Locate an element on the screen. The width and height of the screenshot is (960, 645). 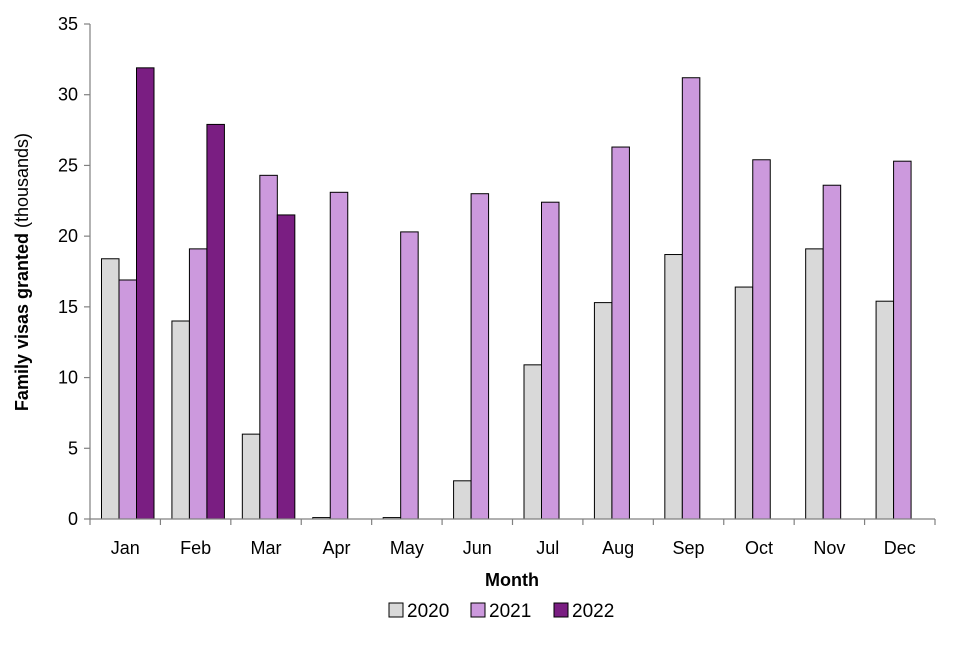
y-tick-label: 15 is located at coordinates (68, 307).